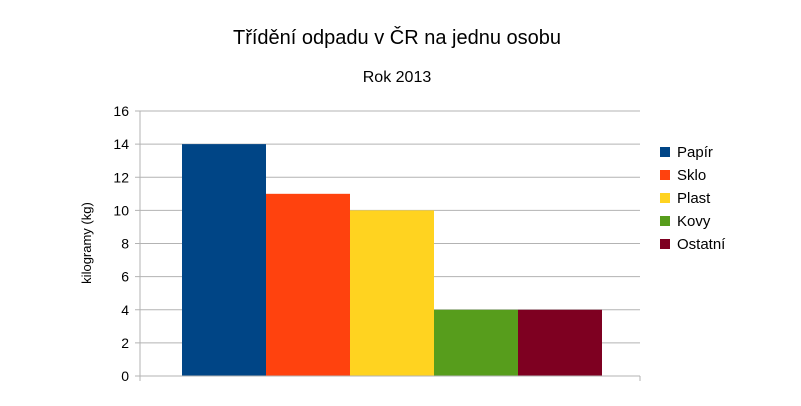 The width and height of the screenshot is (801, 406). I want to click on y-tick-label: 6, so click(125, 277).